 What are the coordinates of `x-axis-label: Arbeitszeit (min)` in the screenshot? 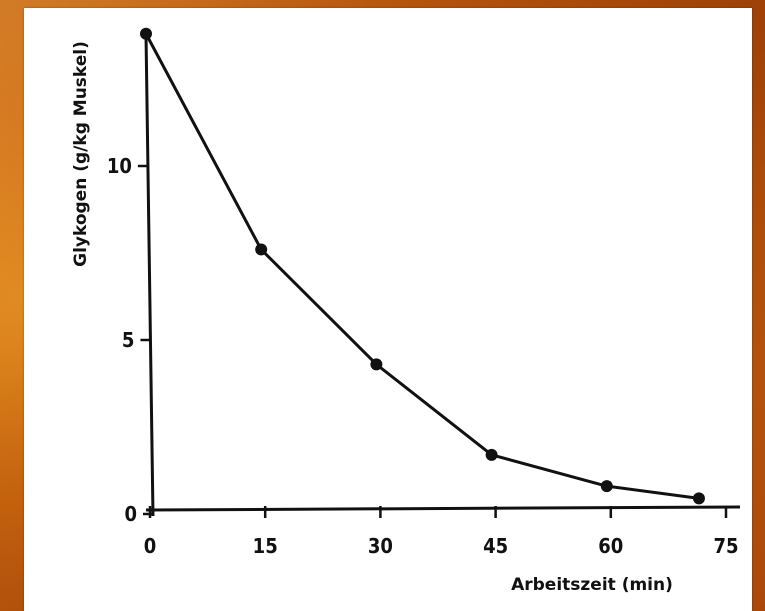 It's located at (592, 585).